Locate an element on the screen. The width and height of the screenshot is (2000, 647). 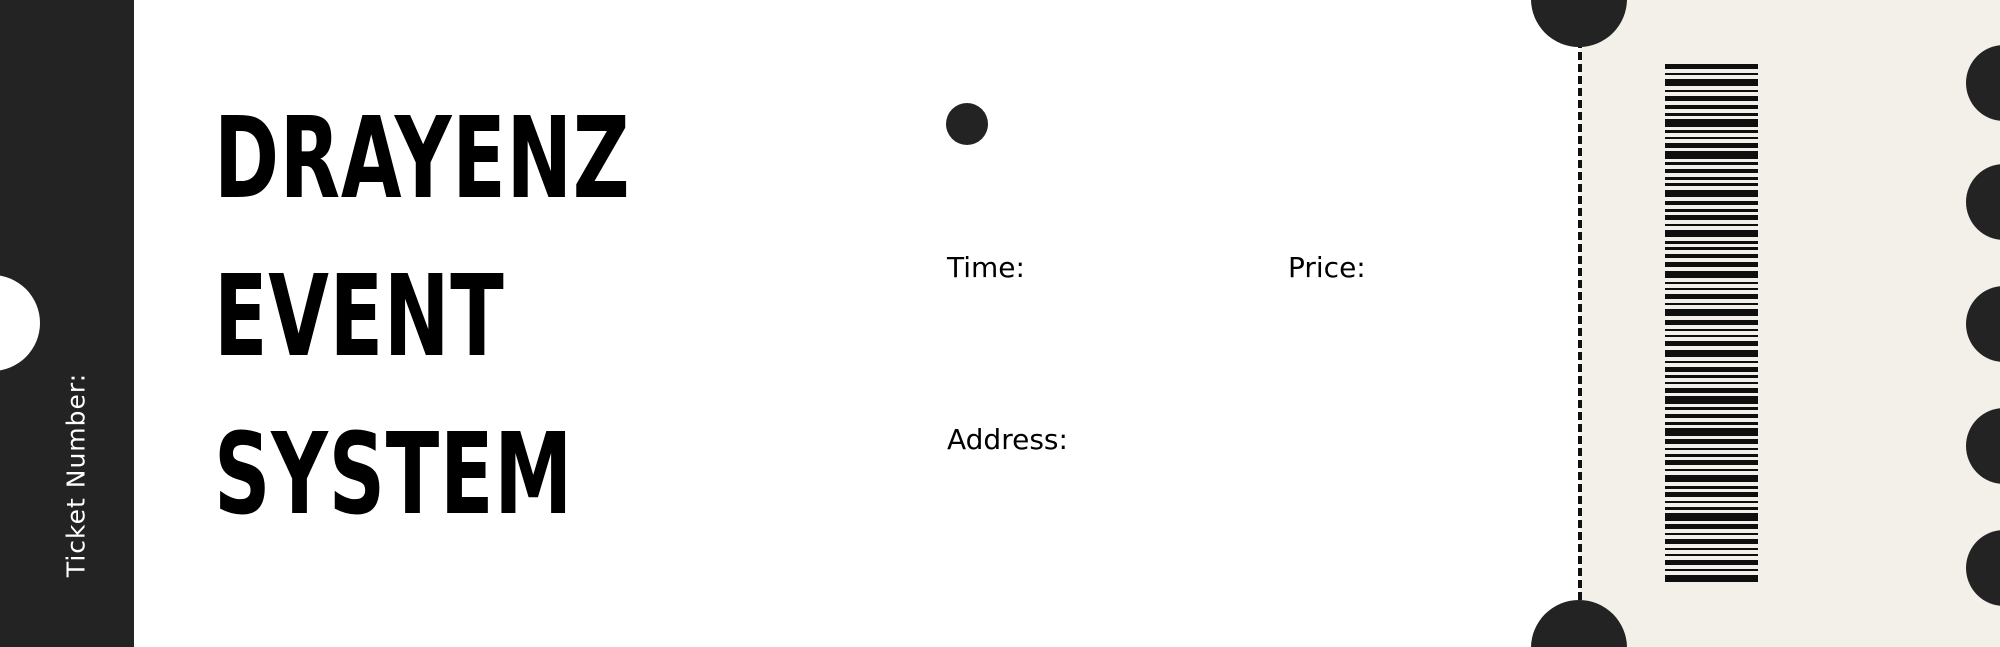
barcode is located at coordinates (1711, 324).